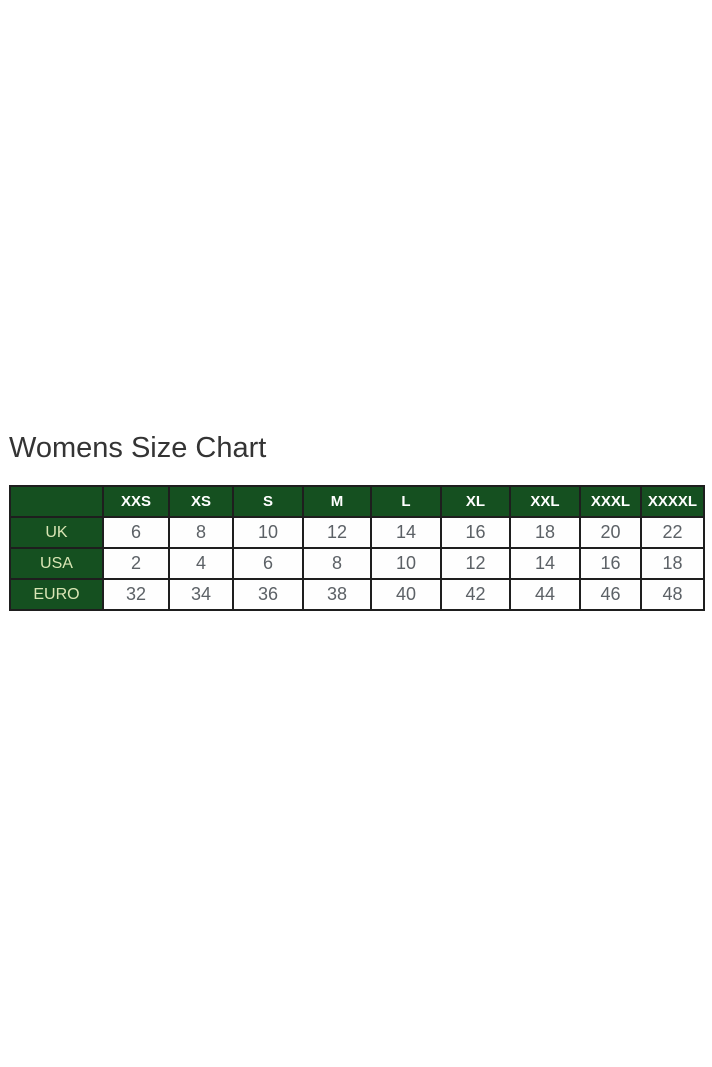 The height and width of the screenshot is (1067, 712). I want to click on size-cell: 34, so click(201, 594).